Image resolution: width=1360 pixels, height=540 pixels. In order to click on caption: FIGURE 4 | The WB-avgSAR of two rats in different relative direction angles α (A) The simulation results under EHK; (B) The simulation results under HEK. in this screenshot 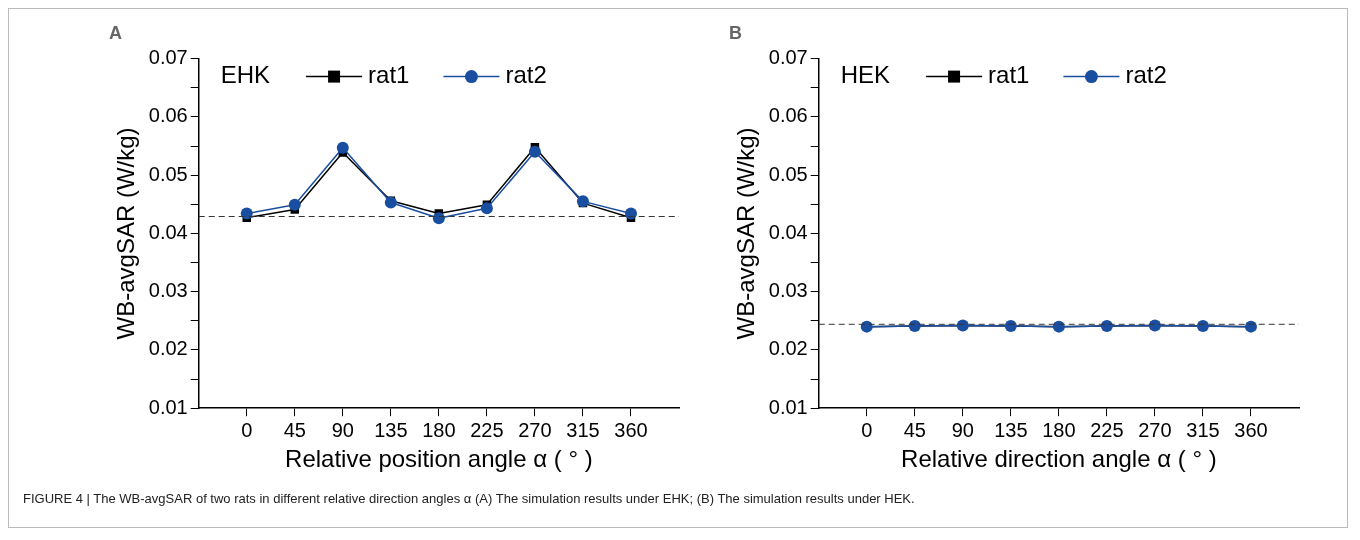, I will do `click(469, 498)`.